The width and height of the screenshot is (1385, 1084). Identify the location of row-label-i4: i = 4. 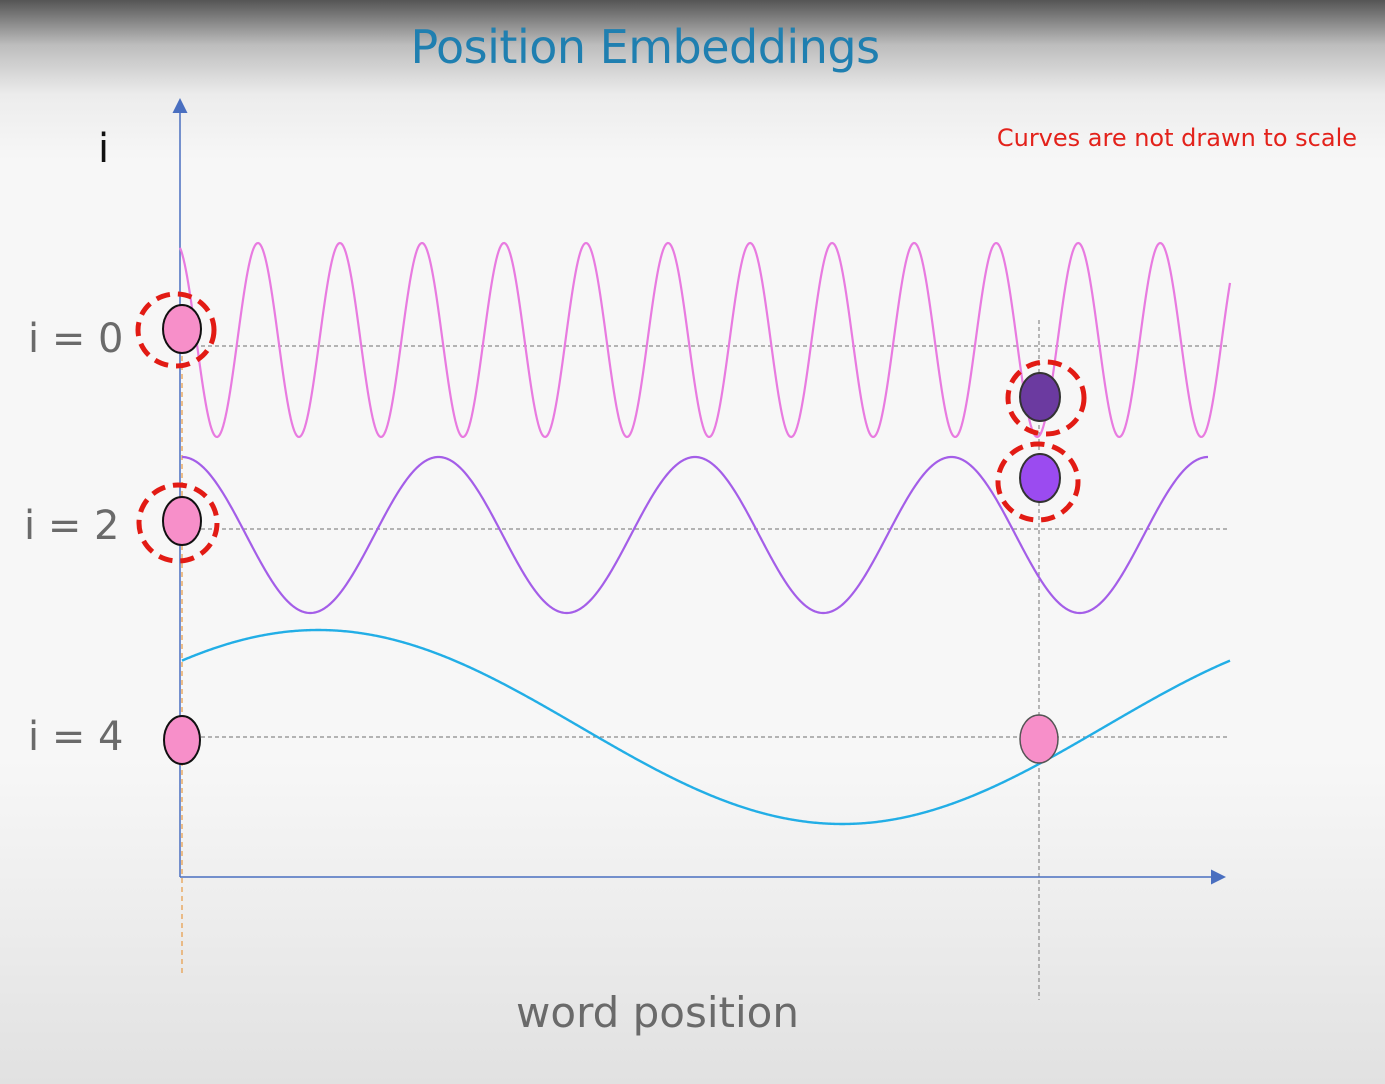
(76, 737).